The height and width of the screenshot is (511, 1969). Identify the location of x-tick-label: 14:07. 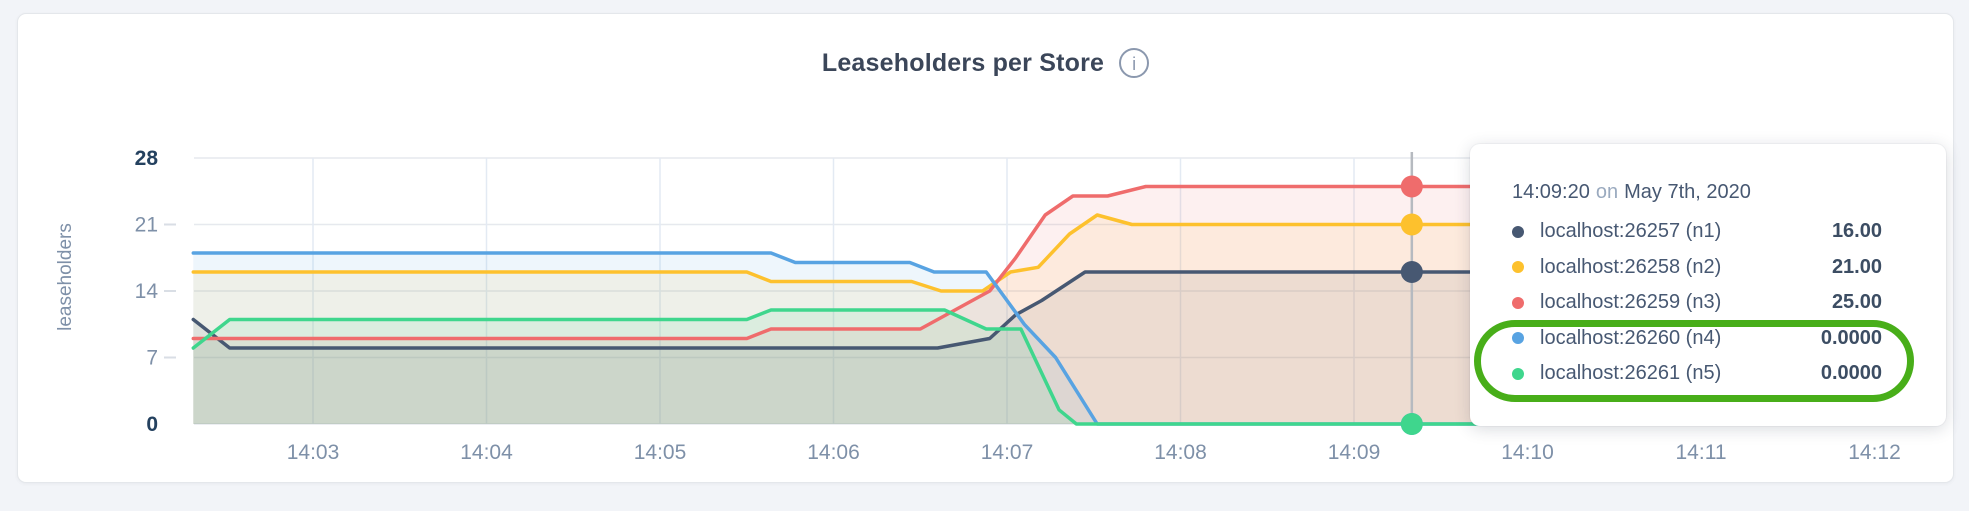
(1007, 452).